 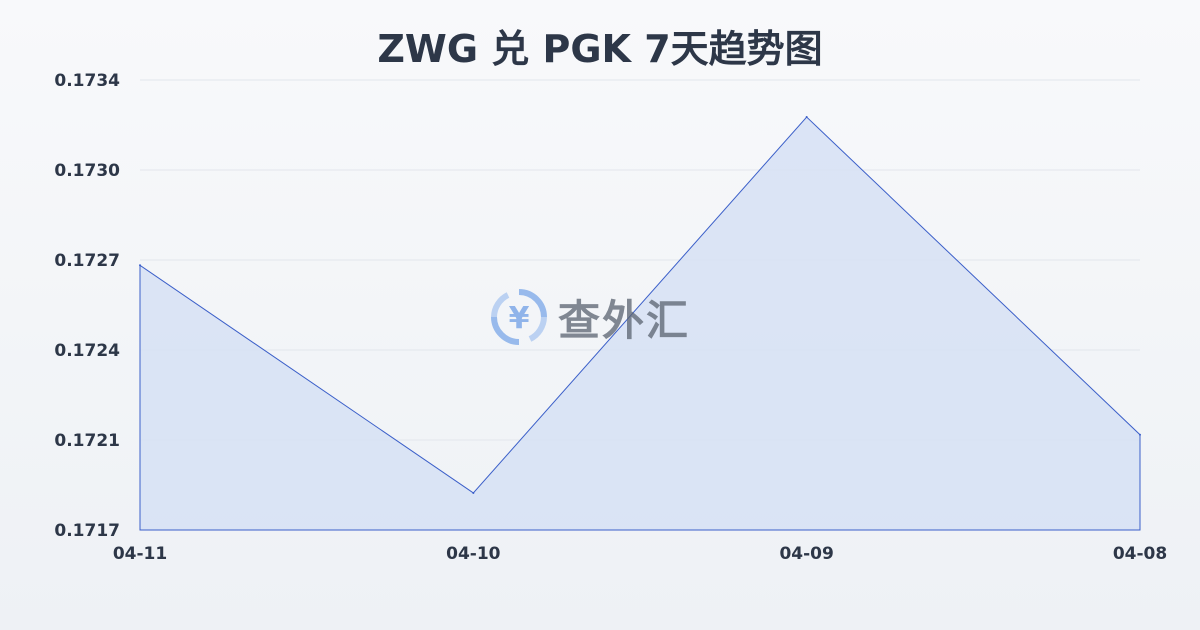 I want to click on y-tick-label: 0.1724, so click(x=87, y=351).